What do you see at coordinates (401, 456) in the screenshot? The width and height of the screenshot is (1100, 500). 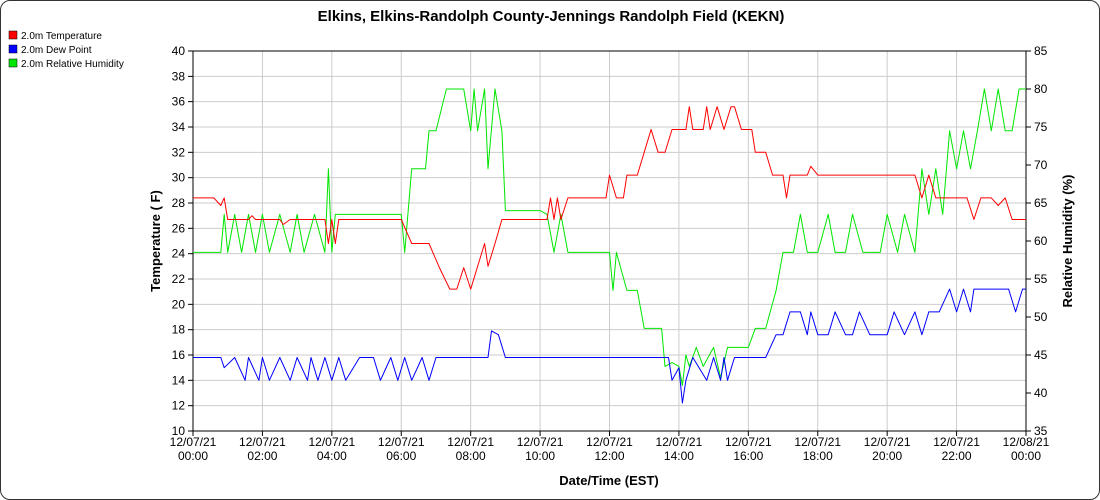 I see `x-tick-time: 06:00` at bounding box center [401, 456].